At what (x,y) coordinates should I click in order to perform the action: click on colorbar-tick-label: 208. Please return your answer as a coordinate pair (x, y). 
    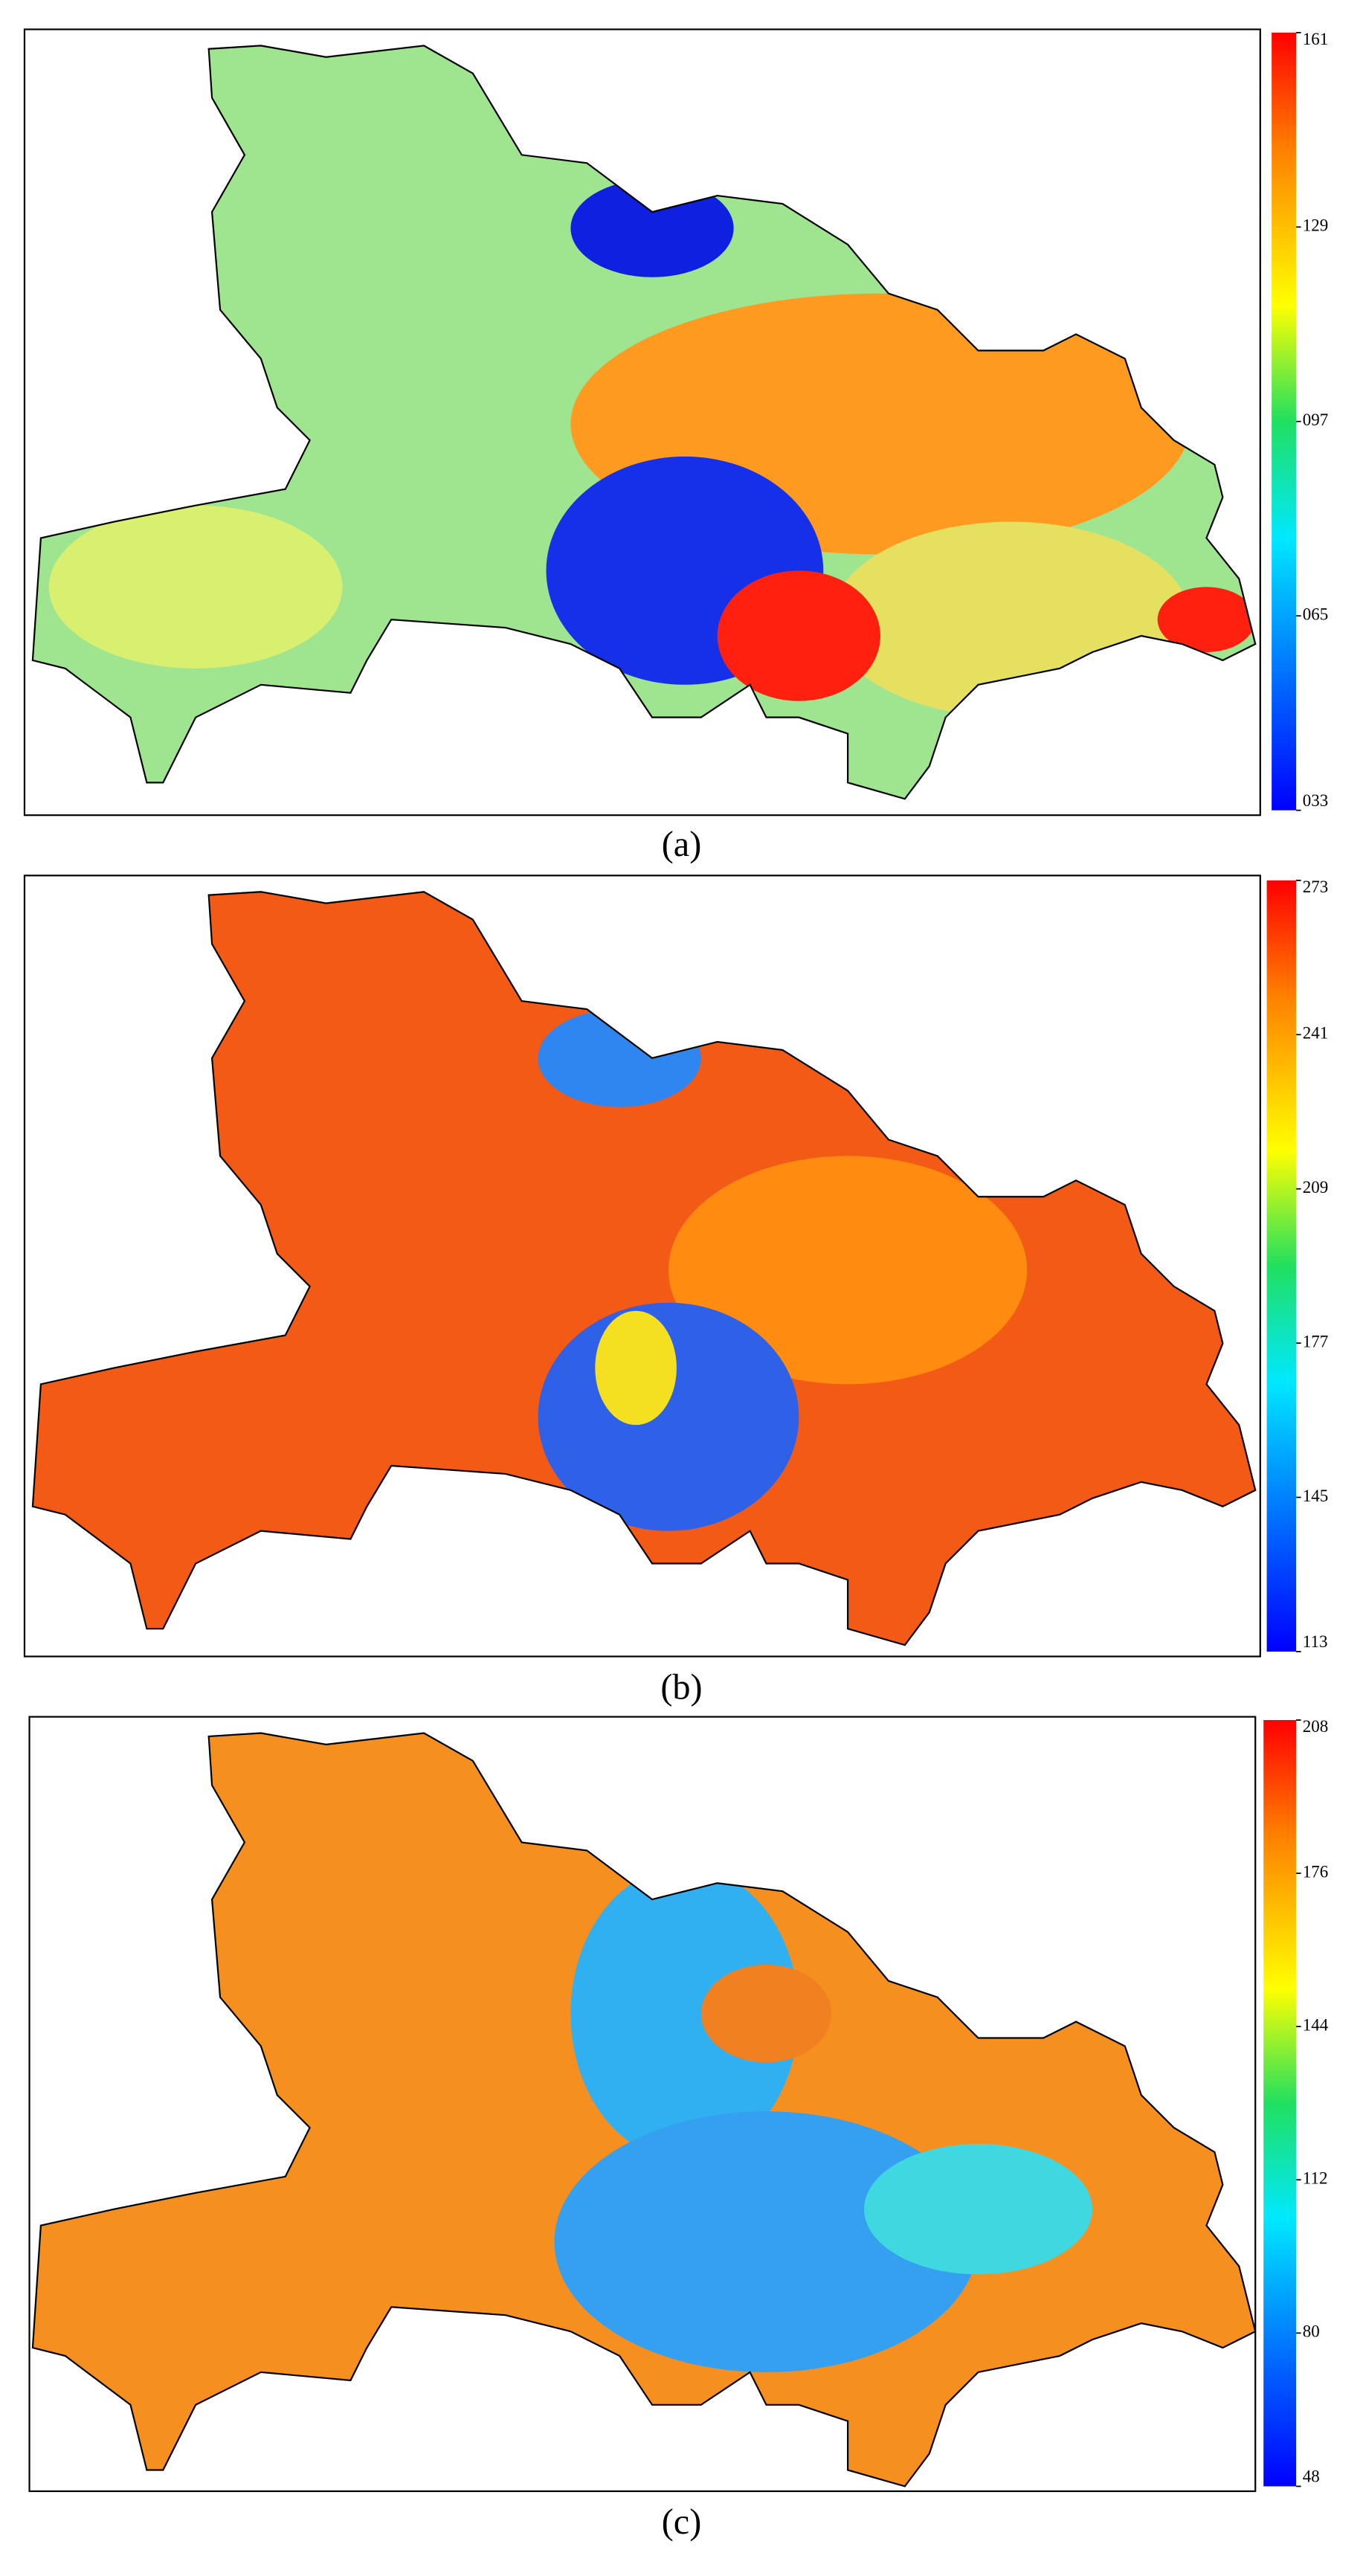
    Looking at the image, I should click on (1316, 1726).